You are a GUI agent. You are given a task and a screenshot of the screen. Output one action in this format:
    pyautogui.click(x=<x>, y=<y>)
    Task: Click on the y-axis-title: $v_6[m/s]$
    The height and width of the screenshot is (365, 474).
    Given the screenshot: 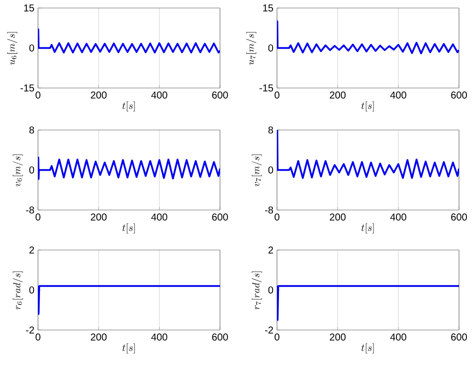 What is the action you would take?
    pyautogui.click(x=17, y=170)
    